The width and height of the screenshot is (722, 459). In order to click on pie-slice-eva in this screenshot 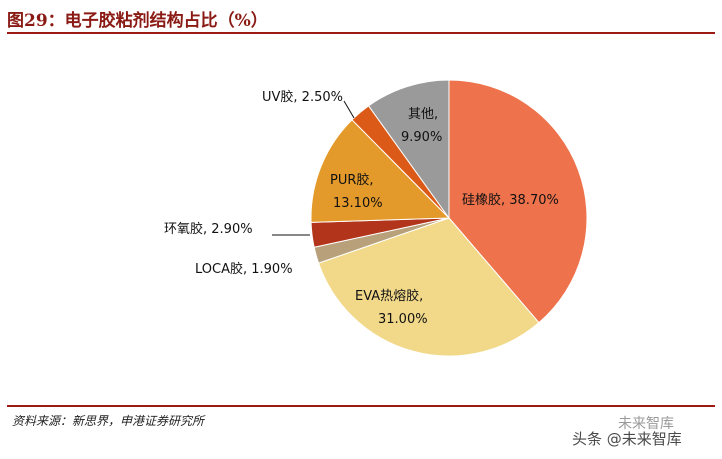, I will do `click(428, 287)`.